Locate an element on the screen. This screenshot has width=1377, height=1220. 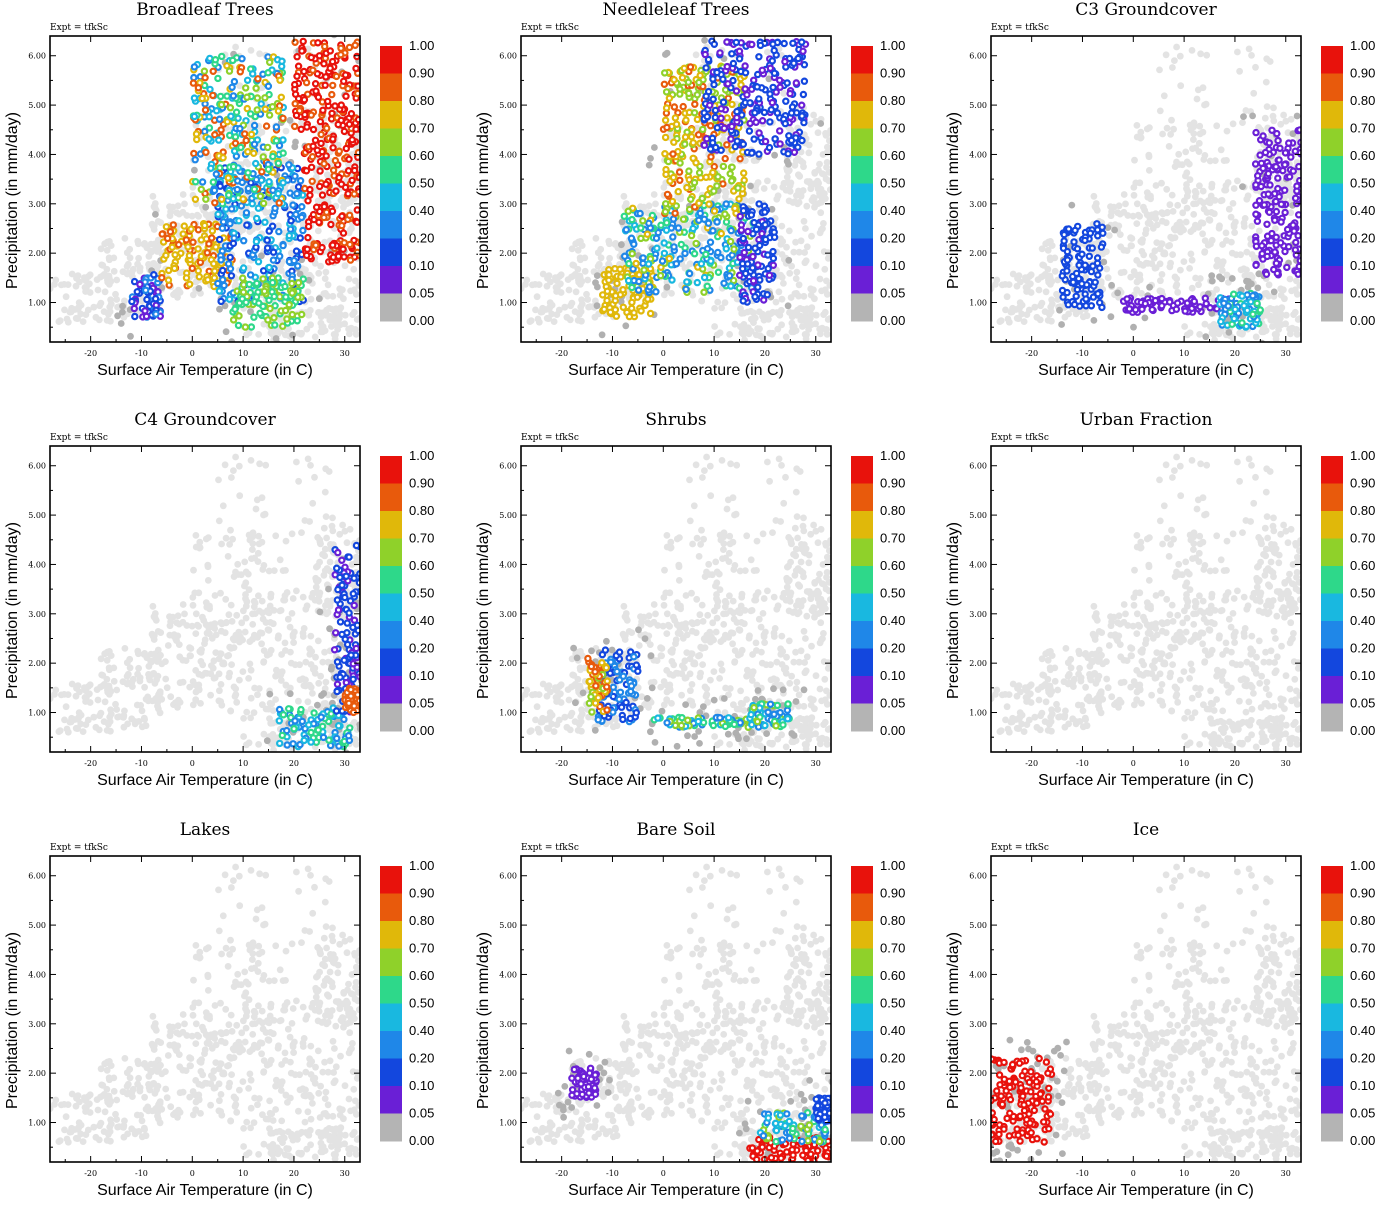
x-tick-label: 20 is located at coordinates (765, 353).